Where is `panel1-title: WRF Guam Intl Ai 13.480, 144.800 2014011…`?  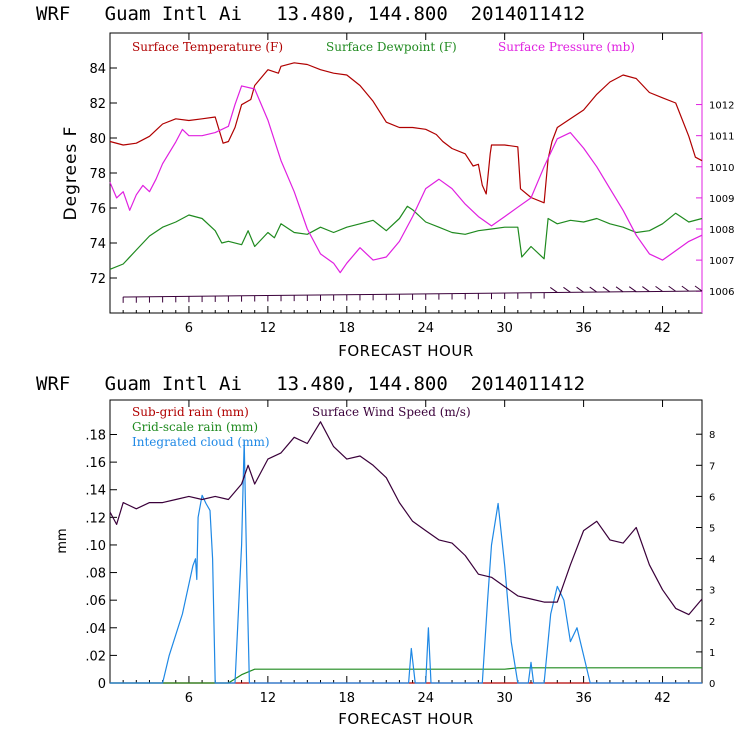 panel1-title: WRF Guam Intl Ai 13.480, 144.800 2014011… is located at coordinates (310, 14).